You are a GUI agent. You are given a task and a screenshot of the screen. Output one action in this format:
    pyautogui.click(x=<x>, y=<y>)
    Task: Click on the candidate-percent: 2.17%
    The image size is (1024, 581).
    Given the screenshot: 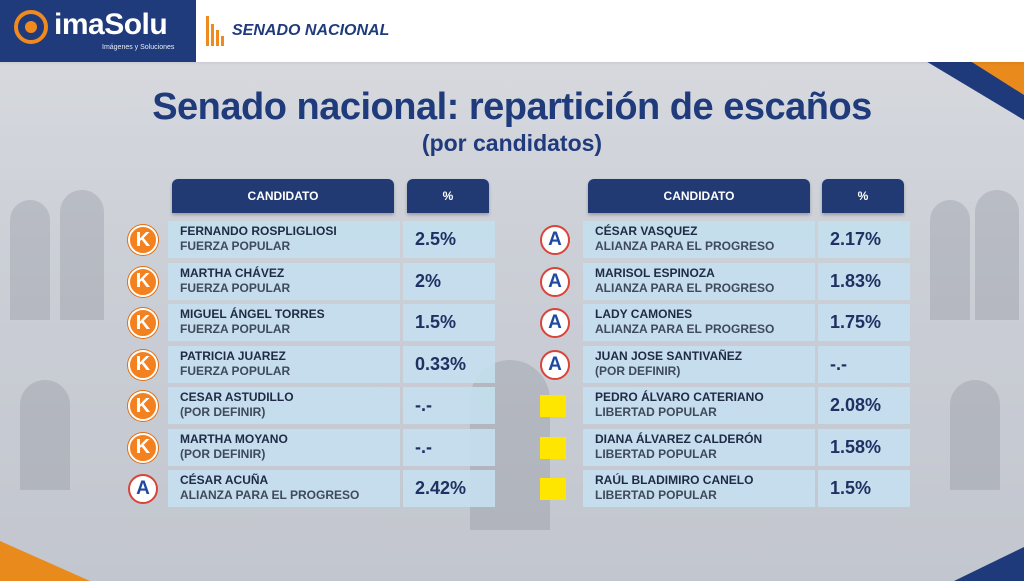 What is the action you would take?
    pyautogui.click(x=864, y=239)
    